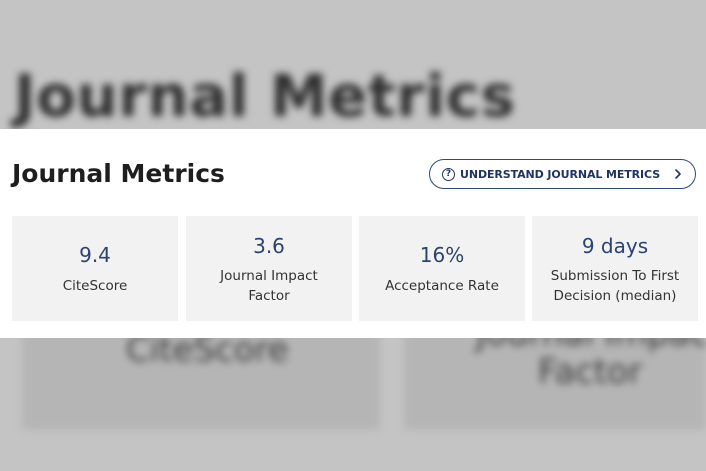  Describe the element at coordinates (442, 255) in the screenshot. I see `metric-value: 16%` at that location.